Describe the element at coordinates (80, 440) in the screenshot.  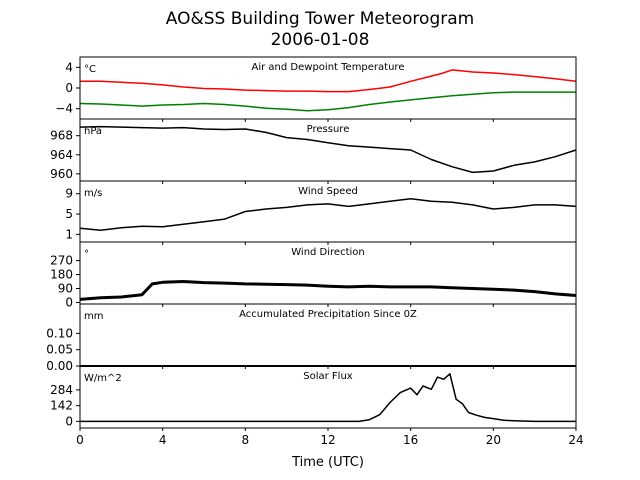
I see `x-tick-label: 0` at that location.